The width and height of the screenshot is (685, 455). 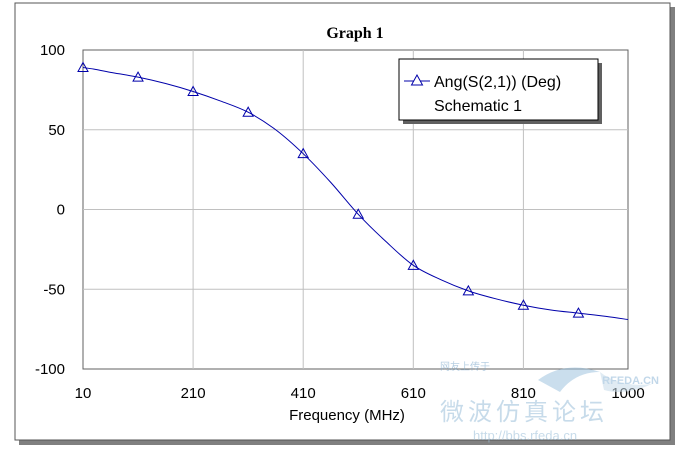 I want to click on x-tick-label: 10, so click(x=83, y=393).